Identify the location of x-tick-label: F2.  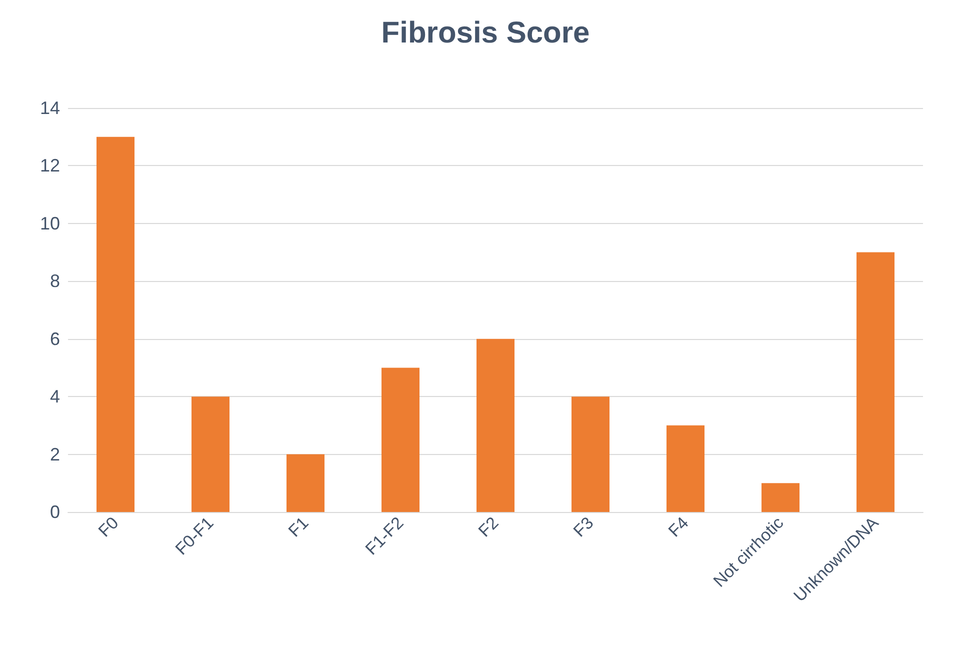
(488, 527).